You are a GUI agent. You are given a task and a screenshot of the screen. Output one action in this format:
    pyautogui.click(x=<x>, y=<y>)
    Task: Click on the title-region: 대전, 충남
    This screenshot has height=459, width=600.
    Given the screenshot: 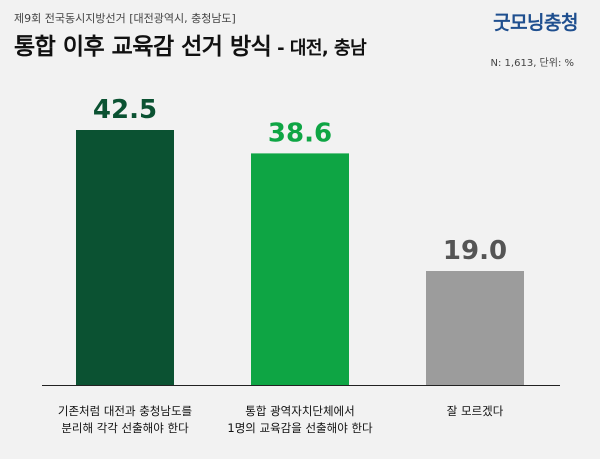 What is the action you would take?
    pyautogui.click(x=328, y=48)
    